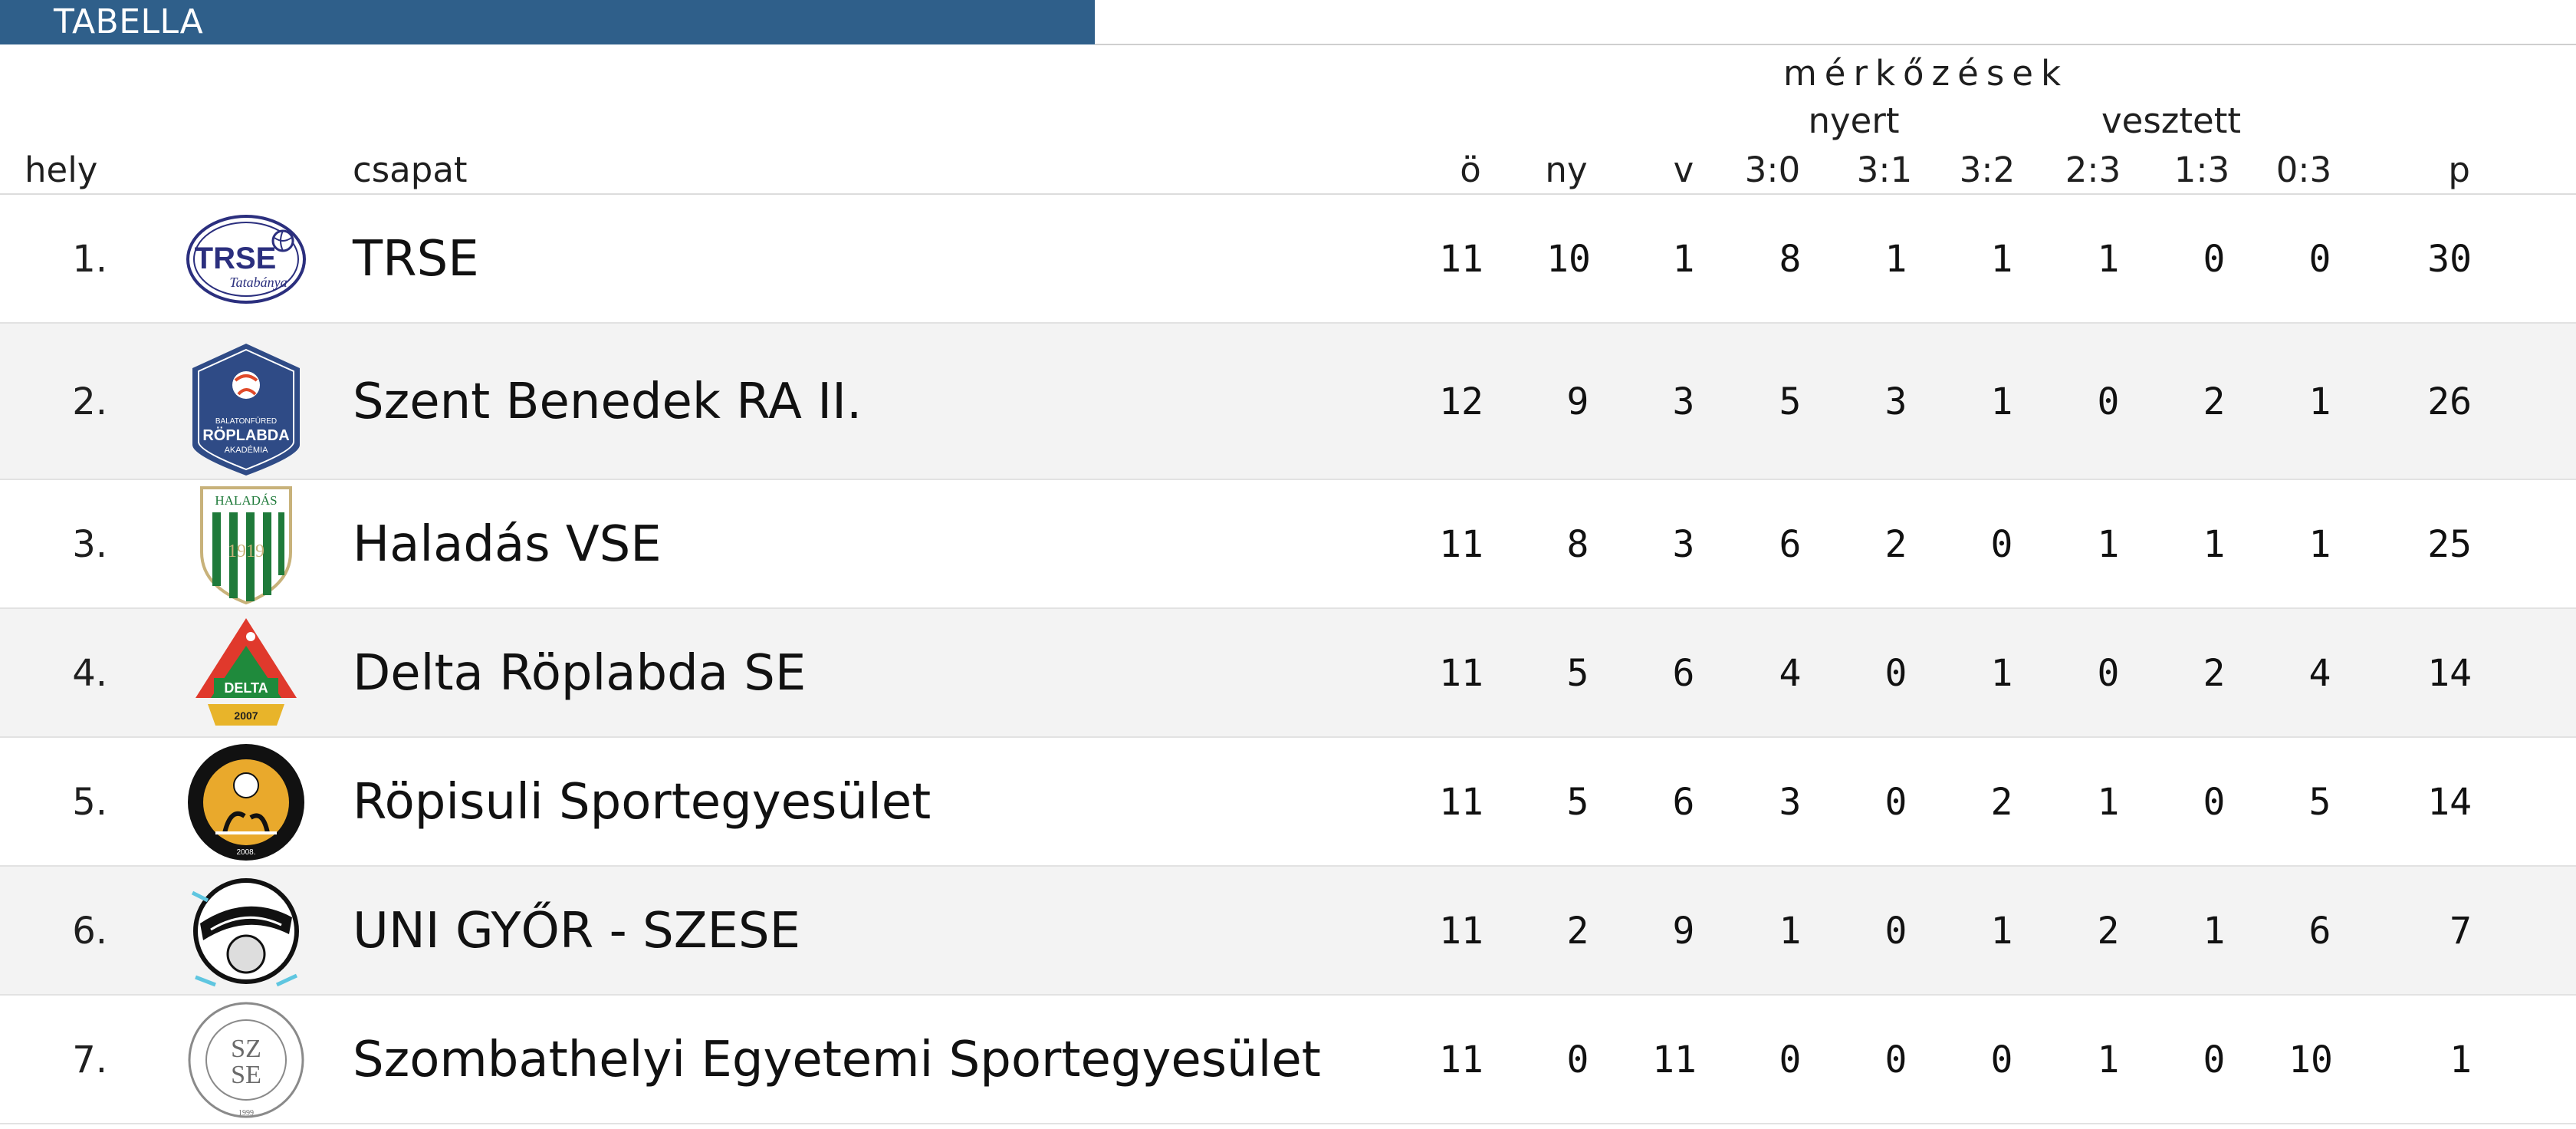  Describe the element at coordinates (245, 435) in the screenshot. I see `svg-text: RÖPLABDA` at that location.